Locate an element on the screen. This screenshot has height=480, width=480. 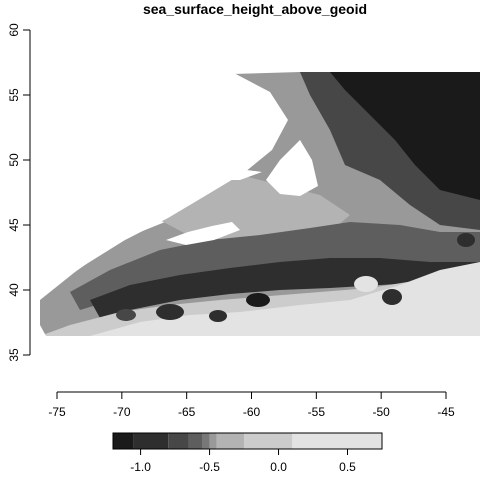
x-axis: -75 -70 -65 -60 -55 -50 -45 is located at coordinates (251, 405).